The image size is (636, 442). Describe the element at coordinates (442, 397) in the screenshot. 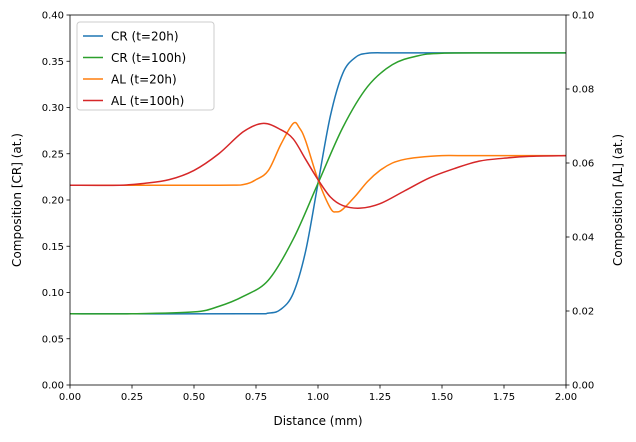

I see `x-tick-label: 1.50` at that location.